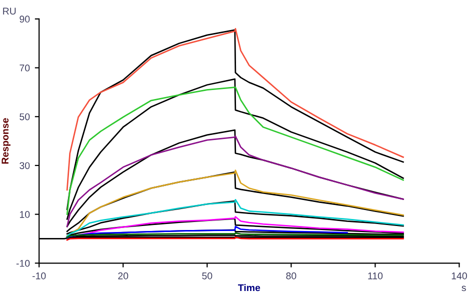 The height and width of the screenshot is (296, 471). I want to click on x-tick-label: 80, so click(291, 276).